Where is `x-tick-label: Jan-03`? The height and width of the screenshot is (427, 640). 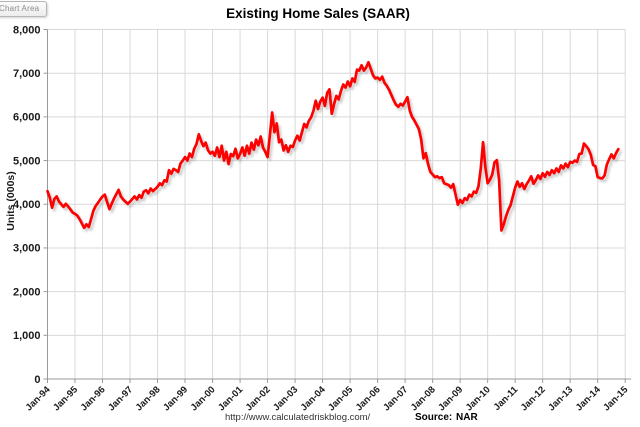 x-tick-label: Jan-03 is located at coordinates (285, 398).